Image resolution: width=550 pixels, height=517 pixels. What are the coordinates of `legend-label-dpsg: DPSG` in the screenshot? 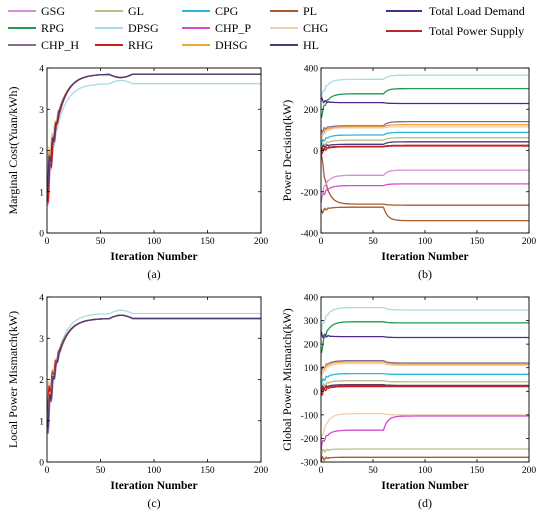 It's located at (143, 28).